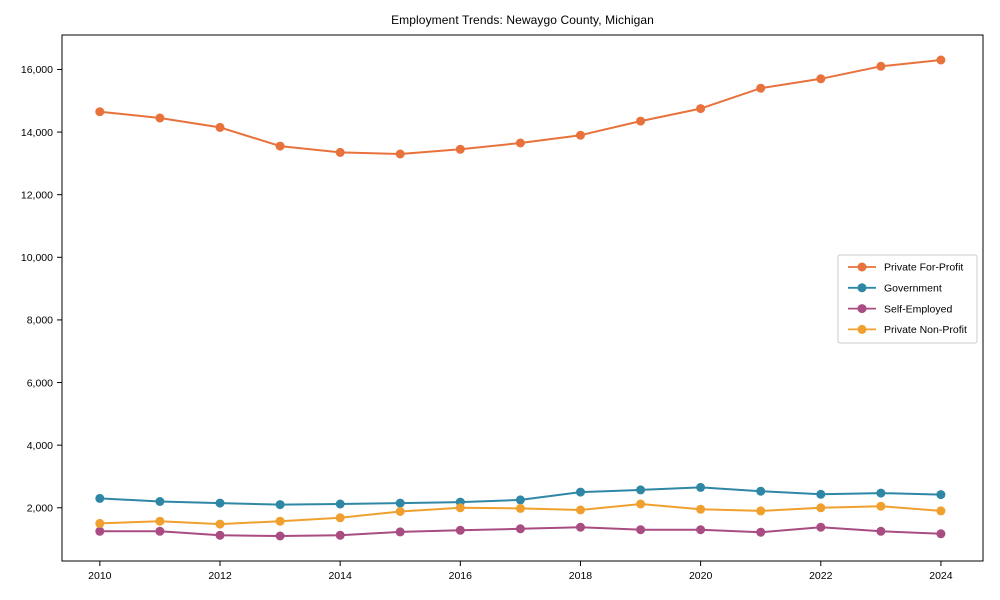 The width and height of the screenshot is (1000, 600). What do you see at coordinates (40, 446) in the screenshot?
I see `y-axis-tick-label: 4,000` at bounding box center [40, 446].